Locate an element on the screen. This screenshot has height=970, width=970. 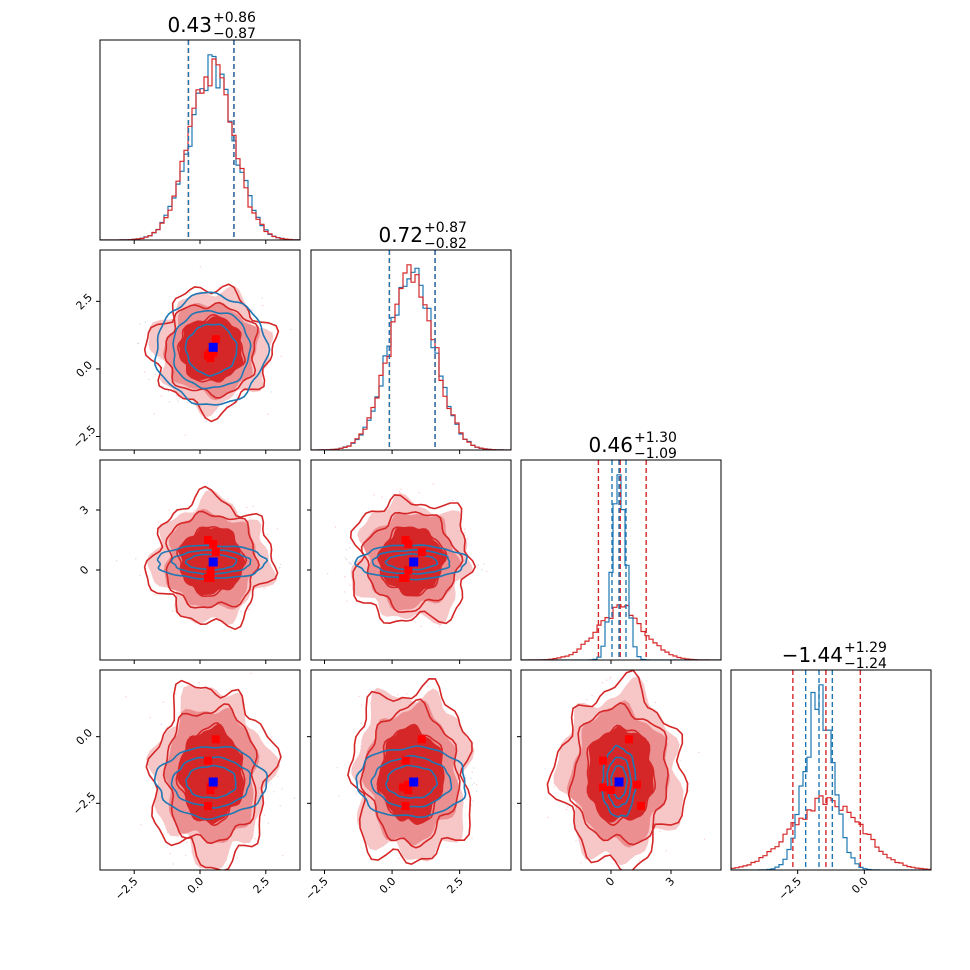
title-plus-2: +1.30 is located at coordinates (655, 438).